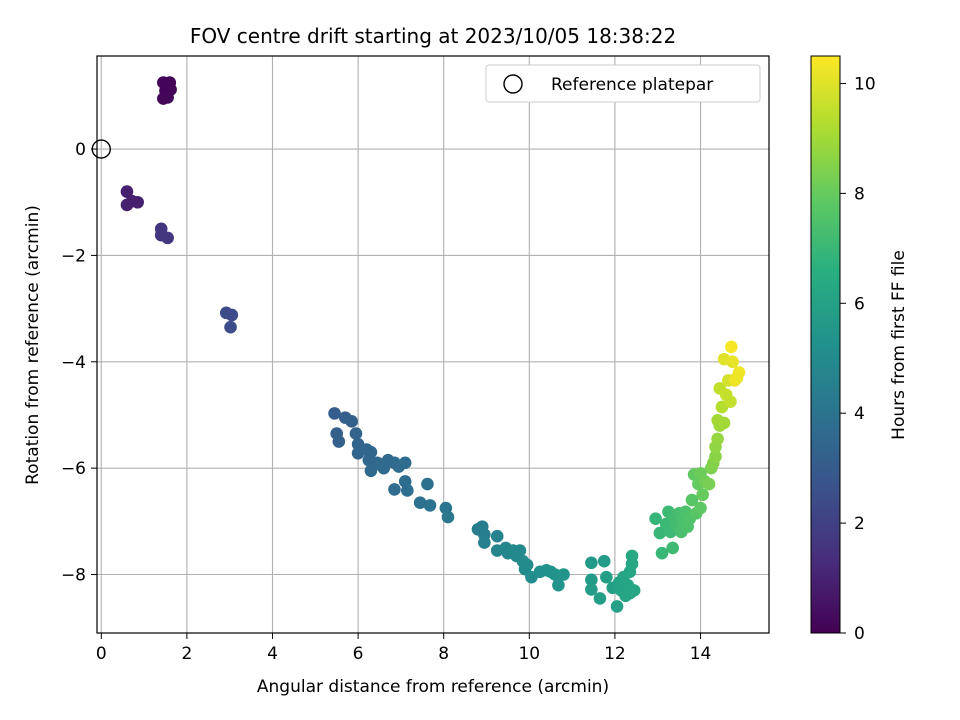 The height and width of the screenshot is (720, 960). What do you see at coordinates (825, 344) in the screenshot?
I see `colorbar-gradient` at bounding box center [825, 344].